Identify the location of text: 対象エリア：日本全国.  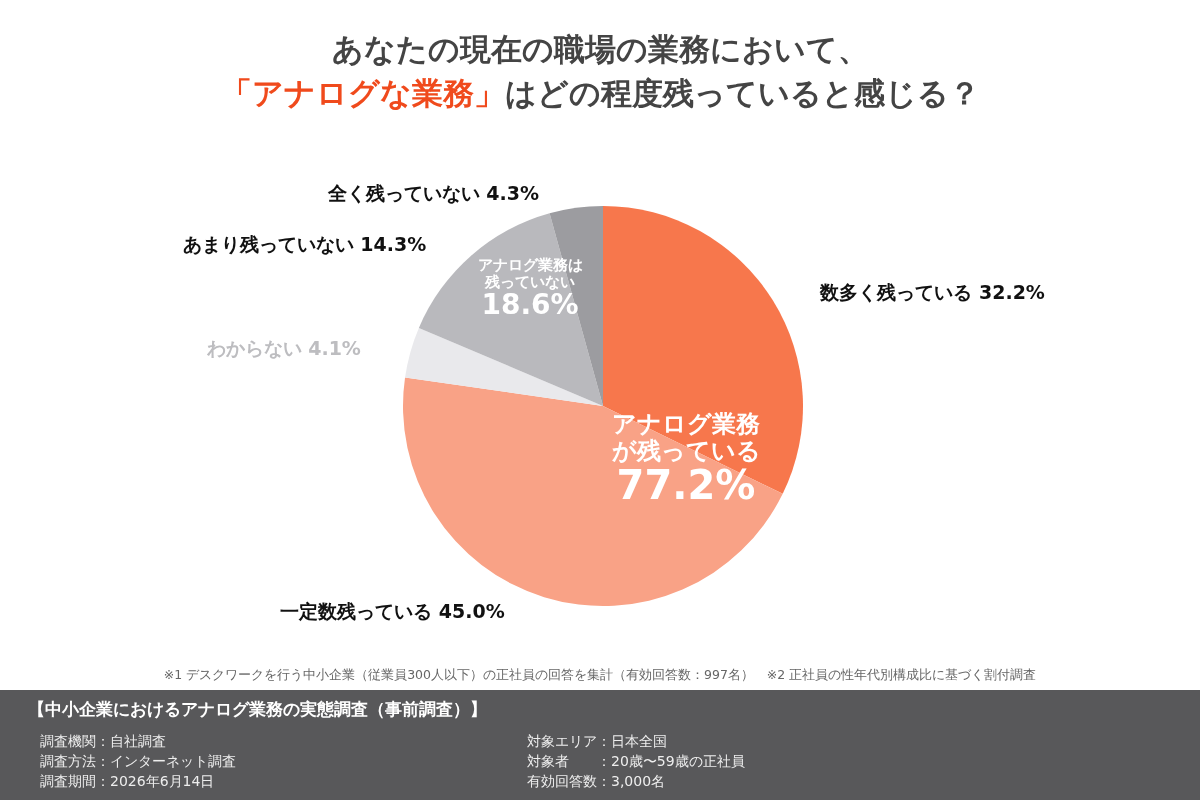
(597, 741).